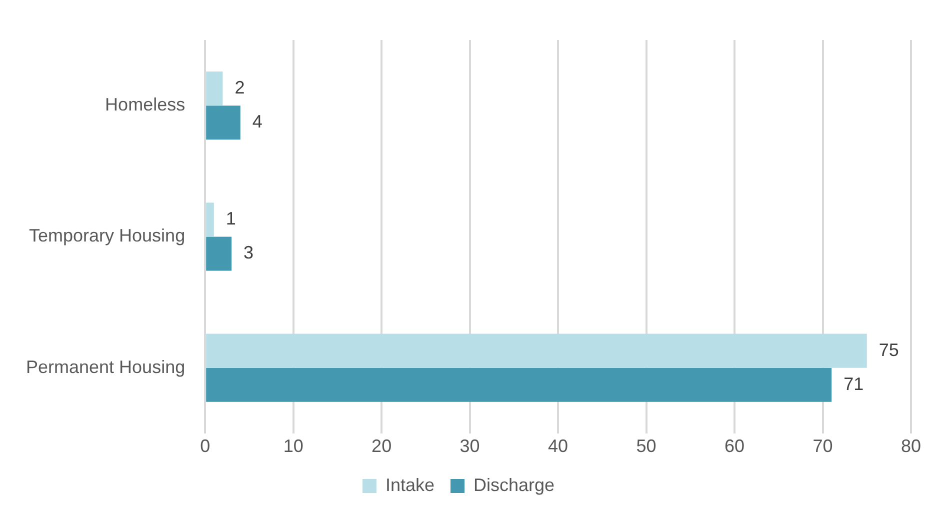 The image size is (925, 511). What do you see at coordinates (822, 446) in the screenshot?
I see `x-tick-label: 70` at bounding box center [822, 446].